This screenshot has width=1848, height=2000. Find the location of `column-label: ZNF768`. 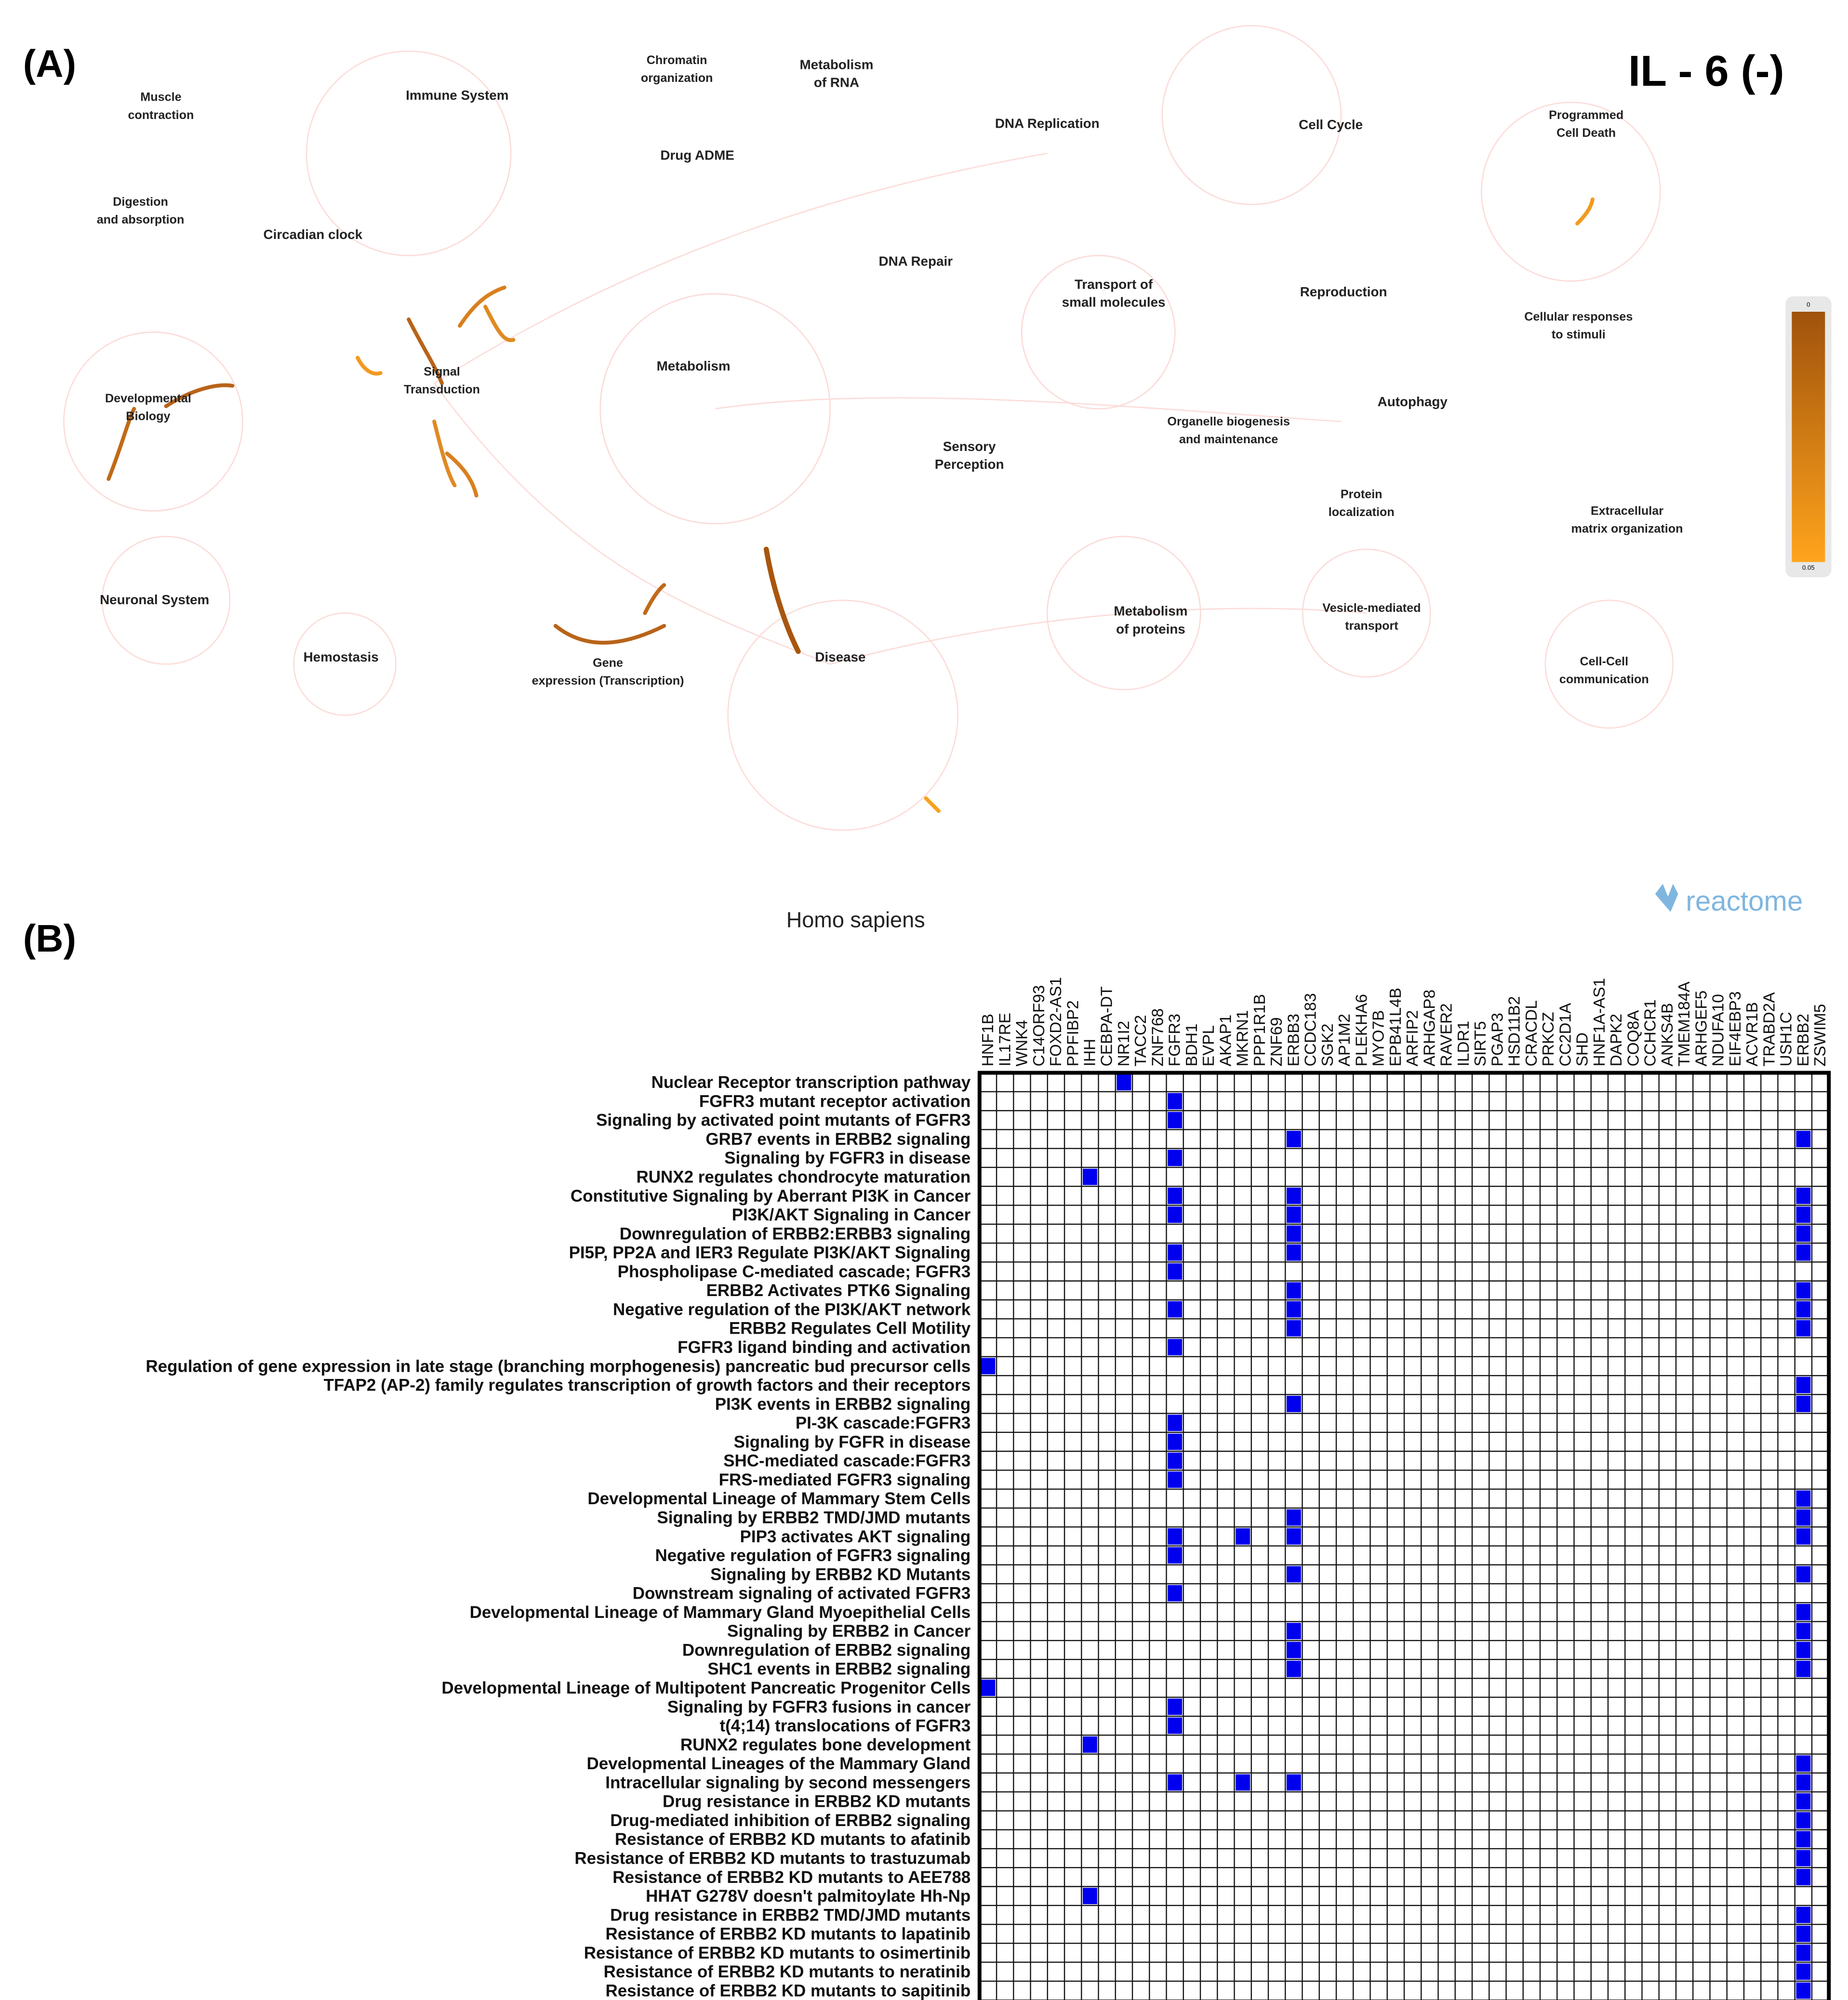

column-label: ZNF768 is located at coordinates (1158, 1037).